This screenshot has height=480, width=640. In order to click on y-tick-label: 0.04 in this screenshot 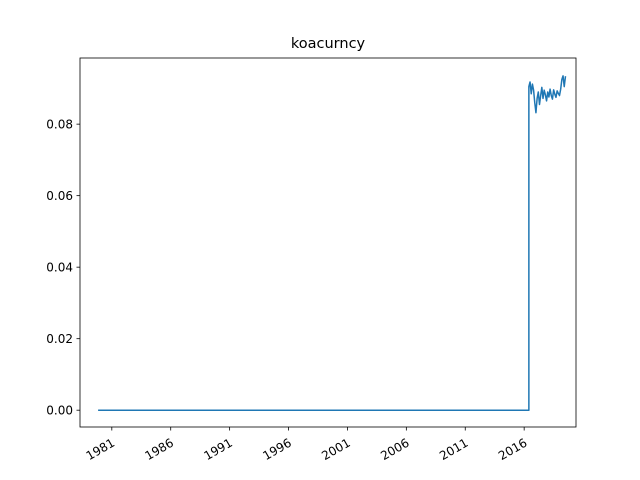, I will do `click(59, 267)`.